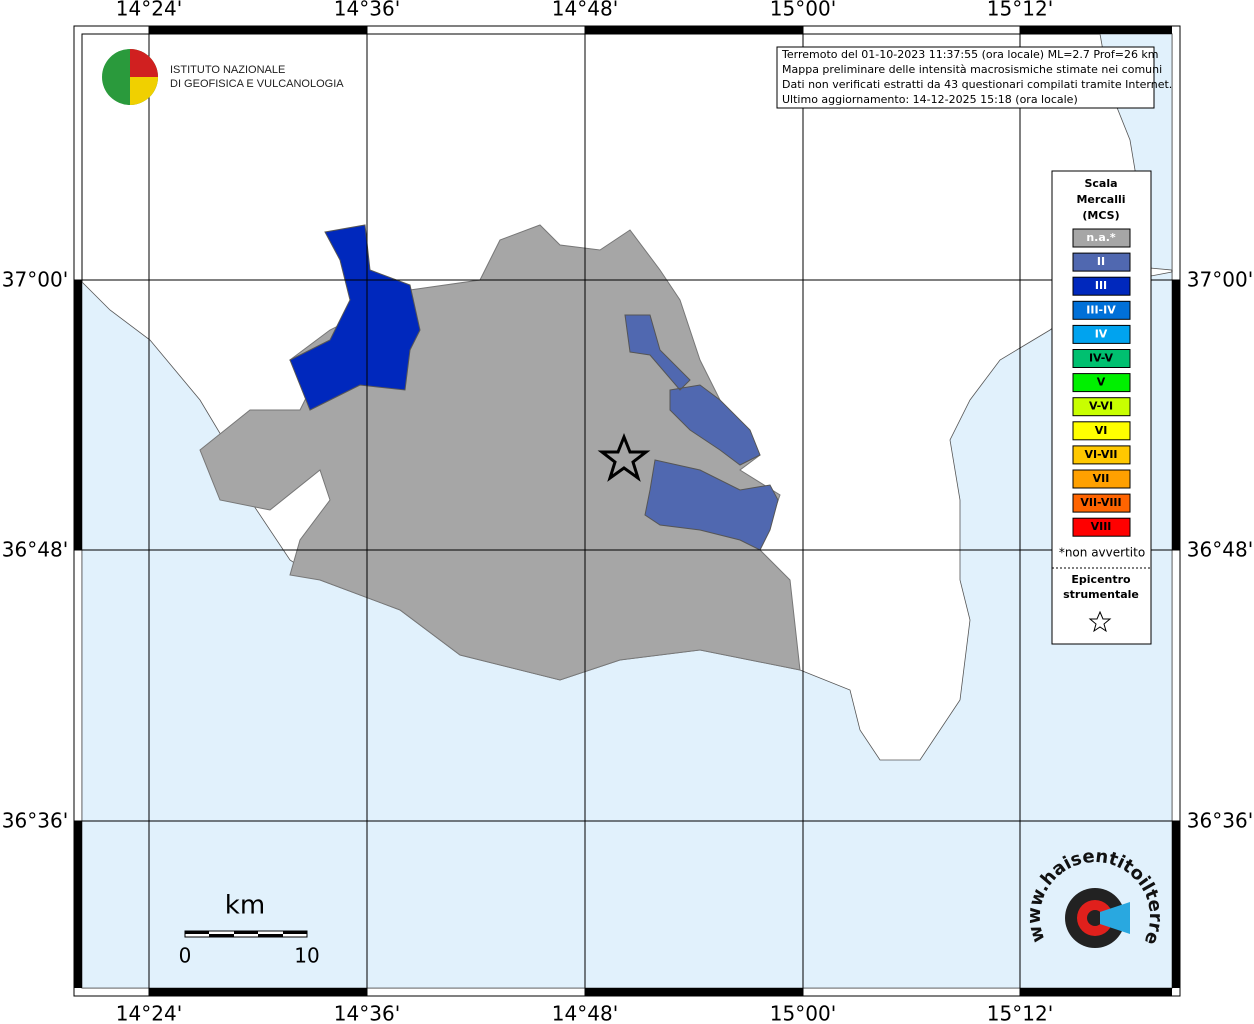 This screenshot has height=1024, width=1254. I want to click on legend-title: Scala, so click(1100, 183).